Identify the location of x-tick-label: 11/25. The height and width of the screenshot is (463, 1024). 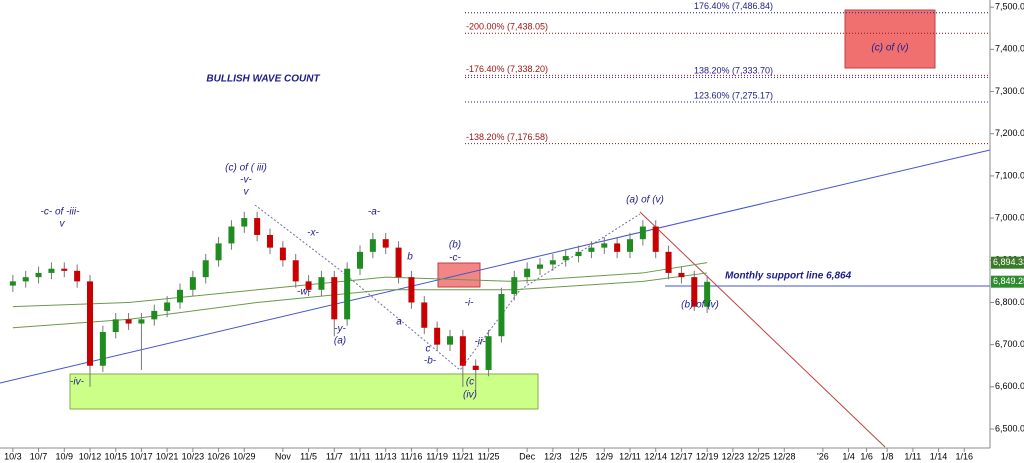
(489, 456).